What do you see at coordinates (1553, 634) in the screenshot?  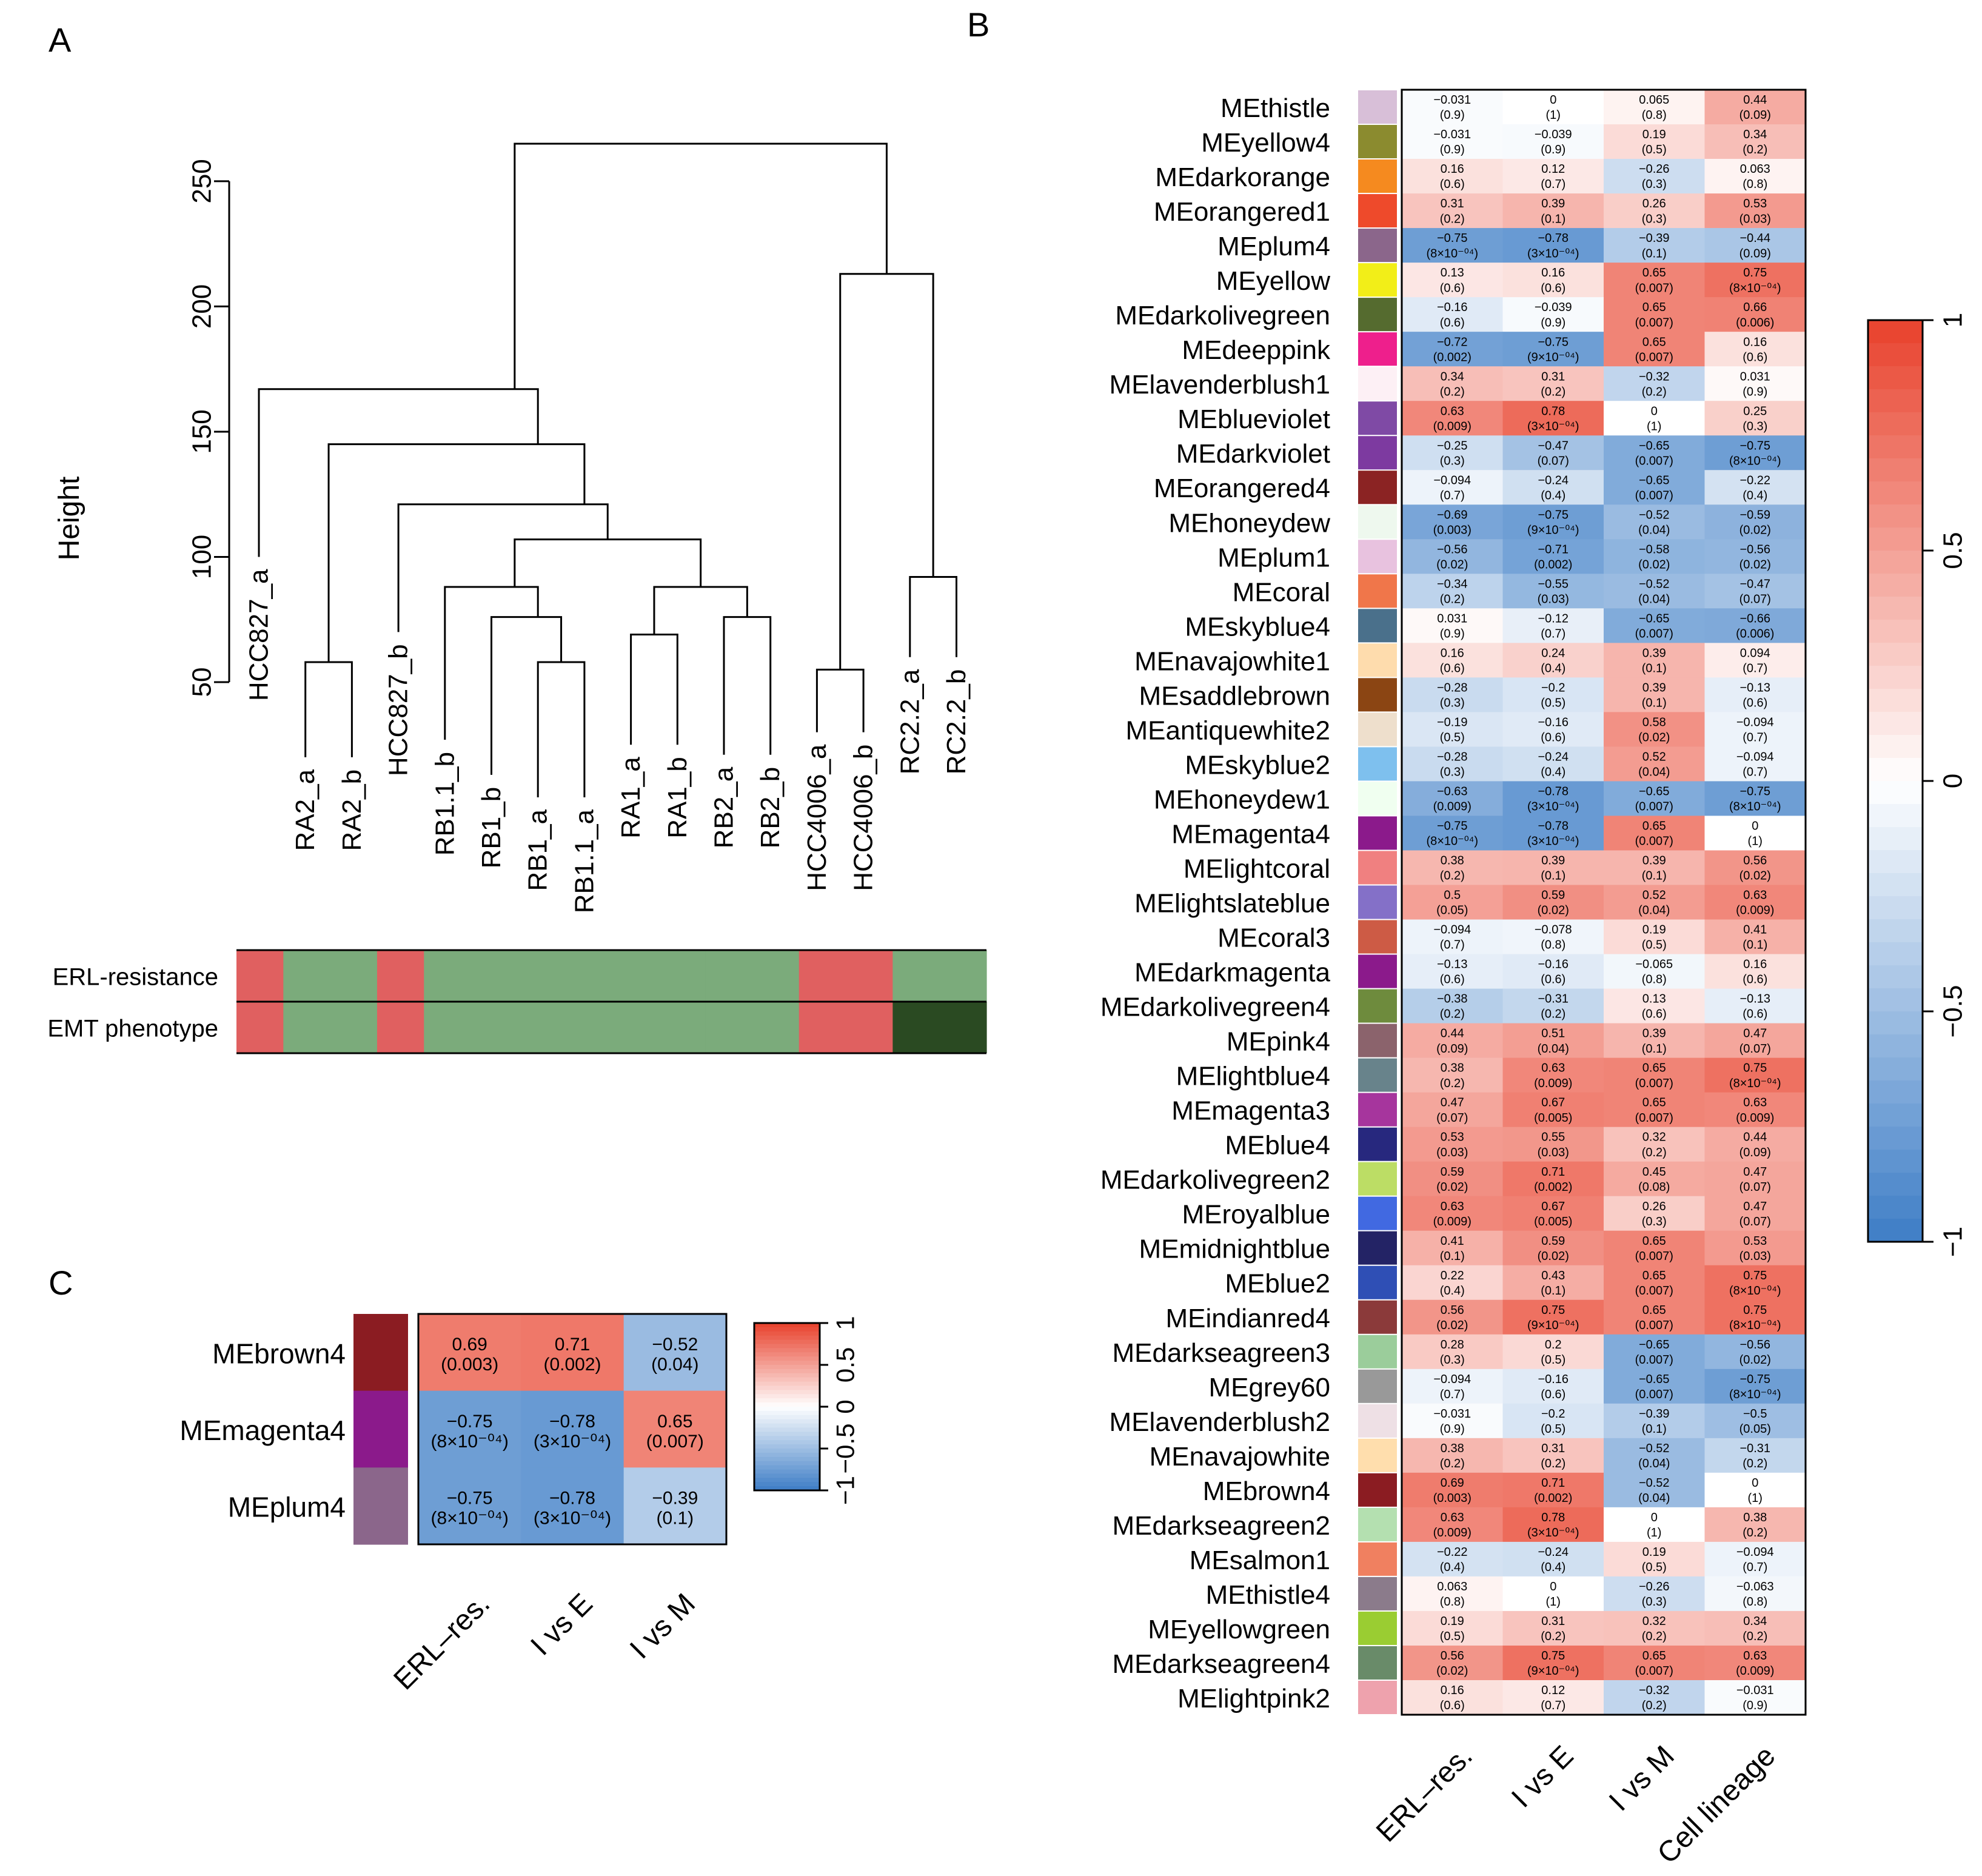 I see `cell-pvalue: (0.7)` at bounding box center [1553, 634].